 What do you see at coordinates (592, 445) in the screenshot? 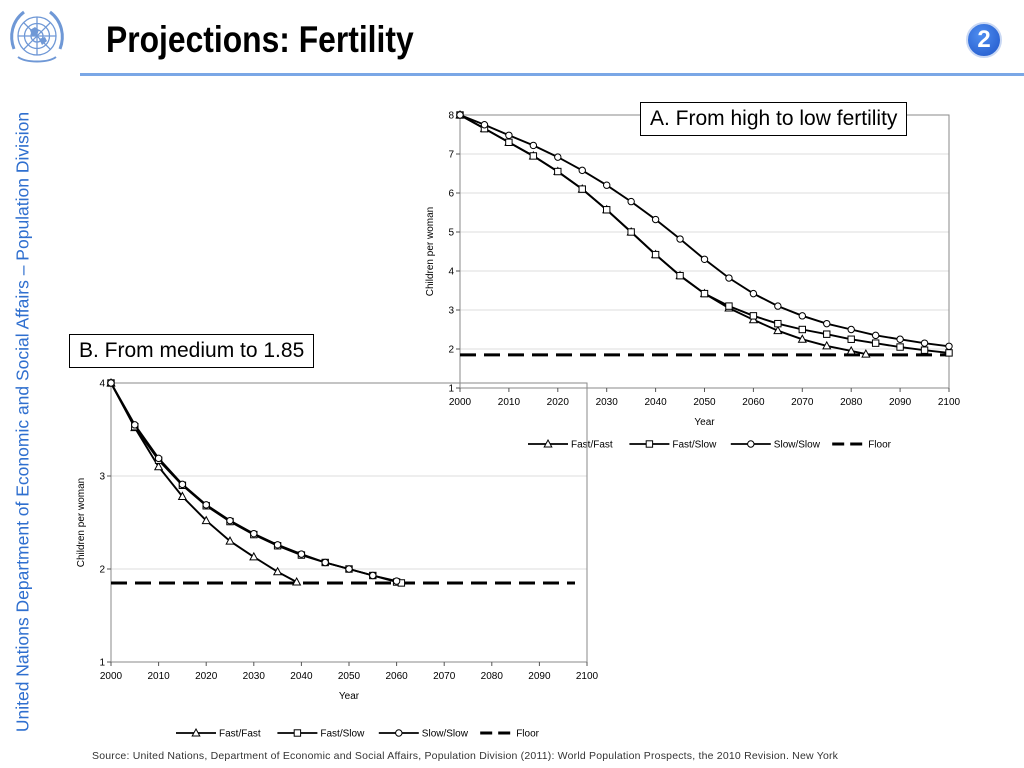
I see `chart-a-legend-0-label: Fast/Fast` at bounding box center [592, 445].